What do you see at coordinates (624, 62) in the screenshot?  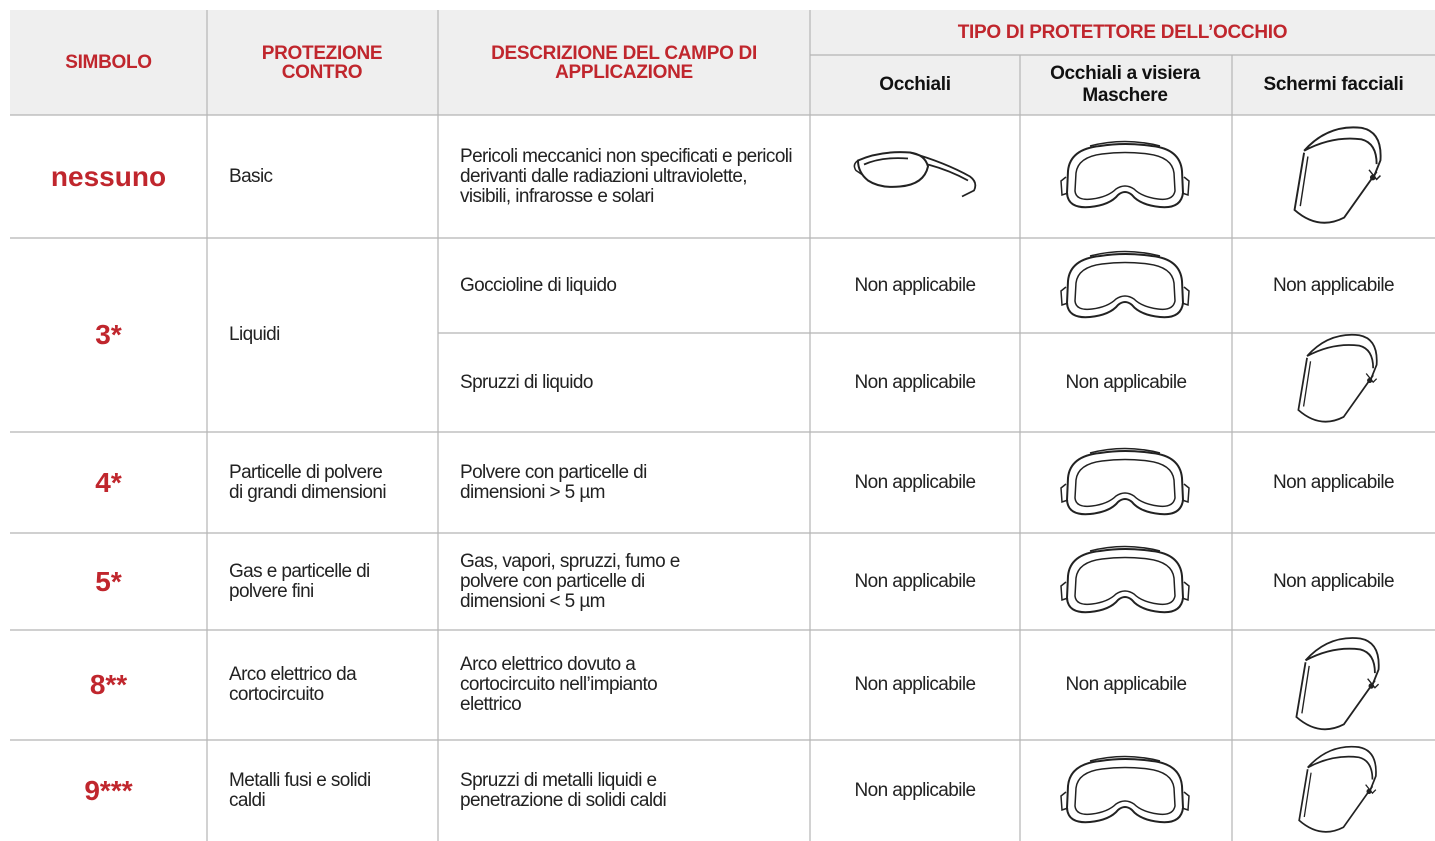 I see `header-cell: DESCRIZIONE DEL CAMPO DI APPLICAZIONE` at bounding box center [624, 62].